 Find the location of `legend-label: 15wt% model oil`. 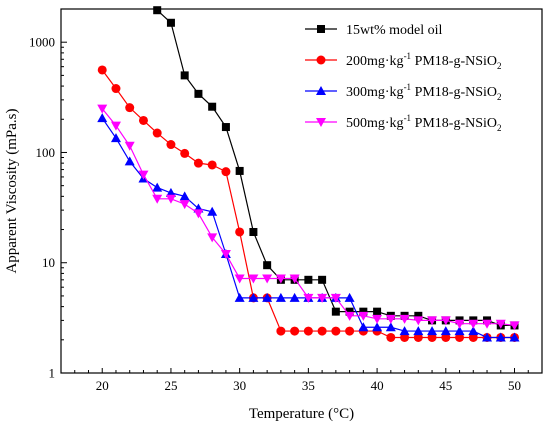

legend-label: 15wt% model oil is located at coordinates (394, 30).